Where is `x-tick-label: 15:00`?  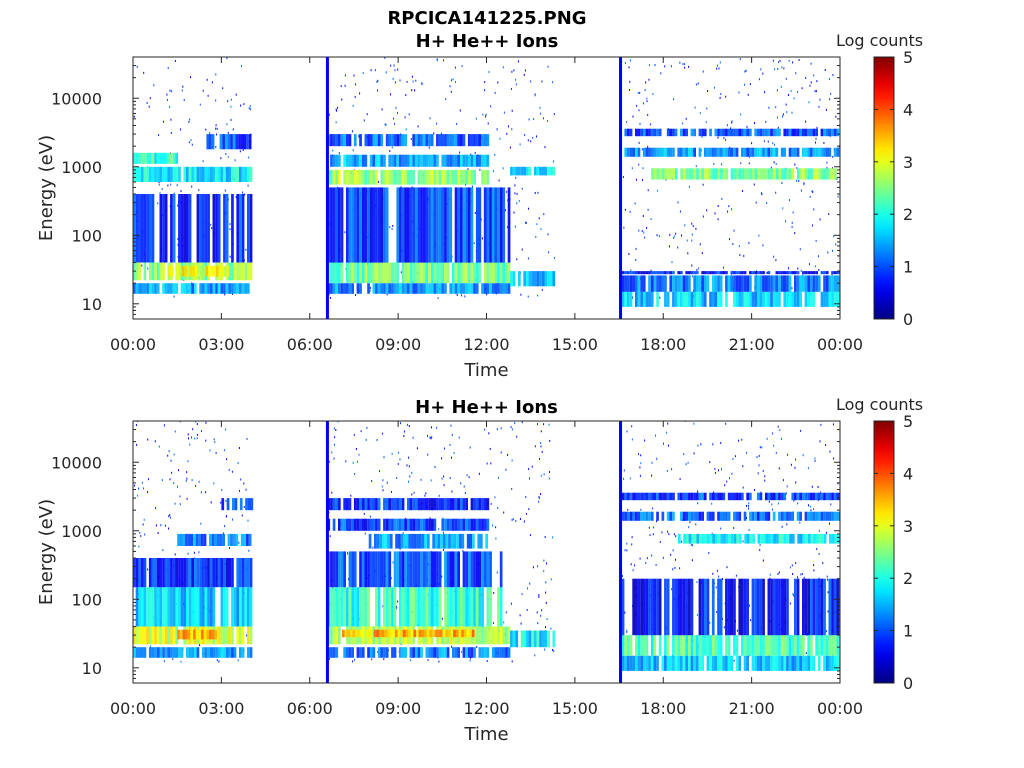
x-tick-label: 15:00 is located at coordinates (575, 708).